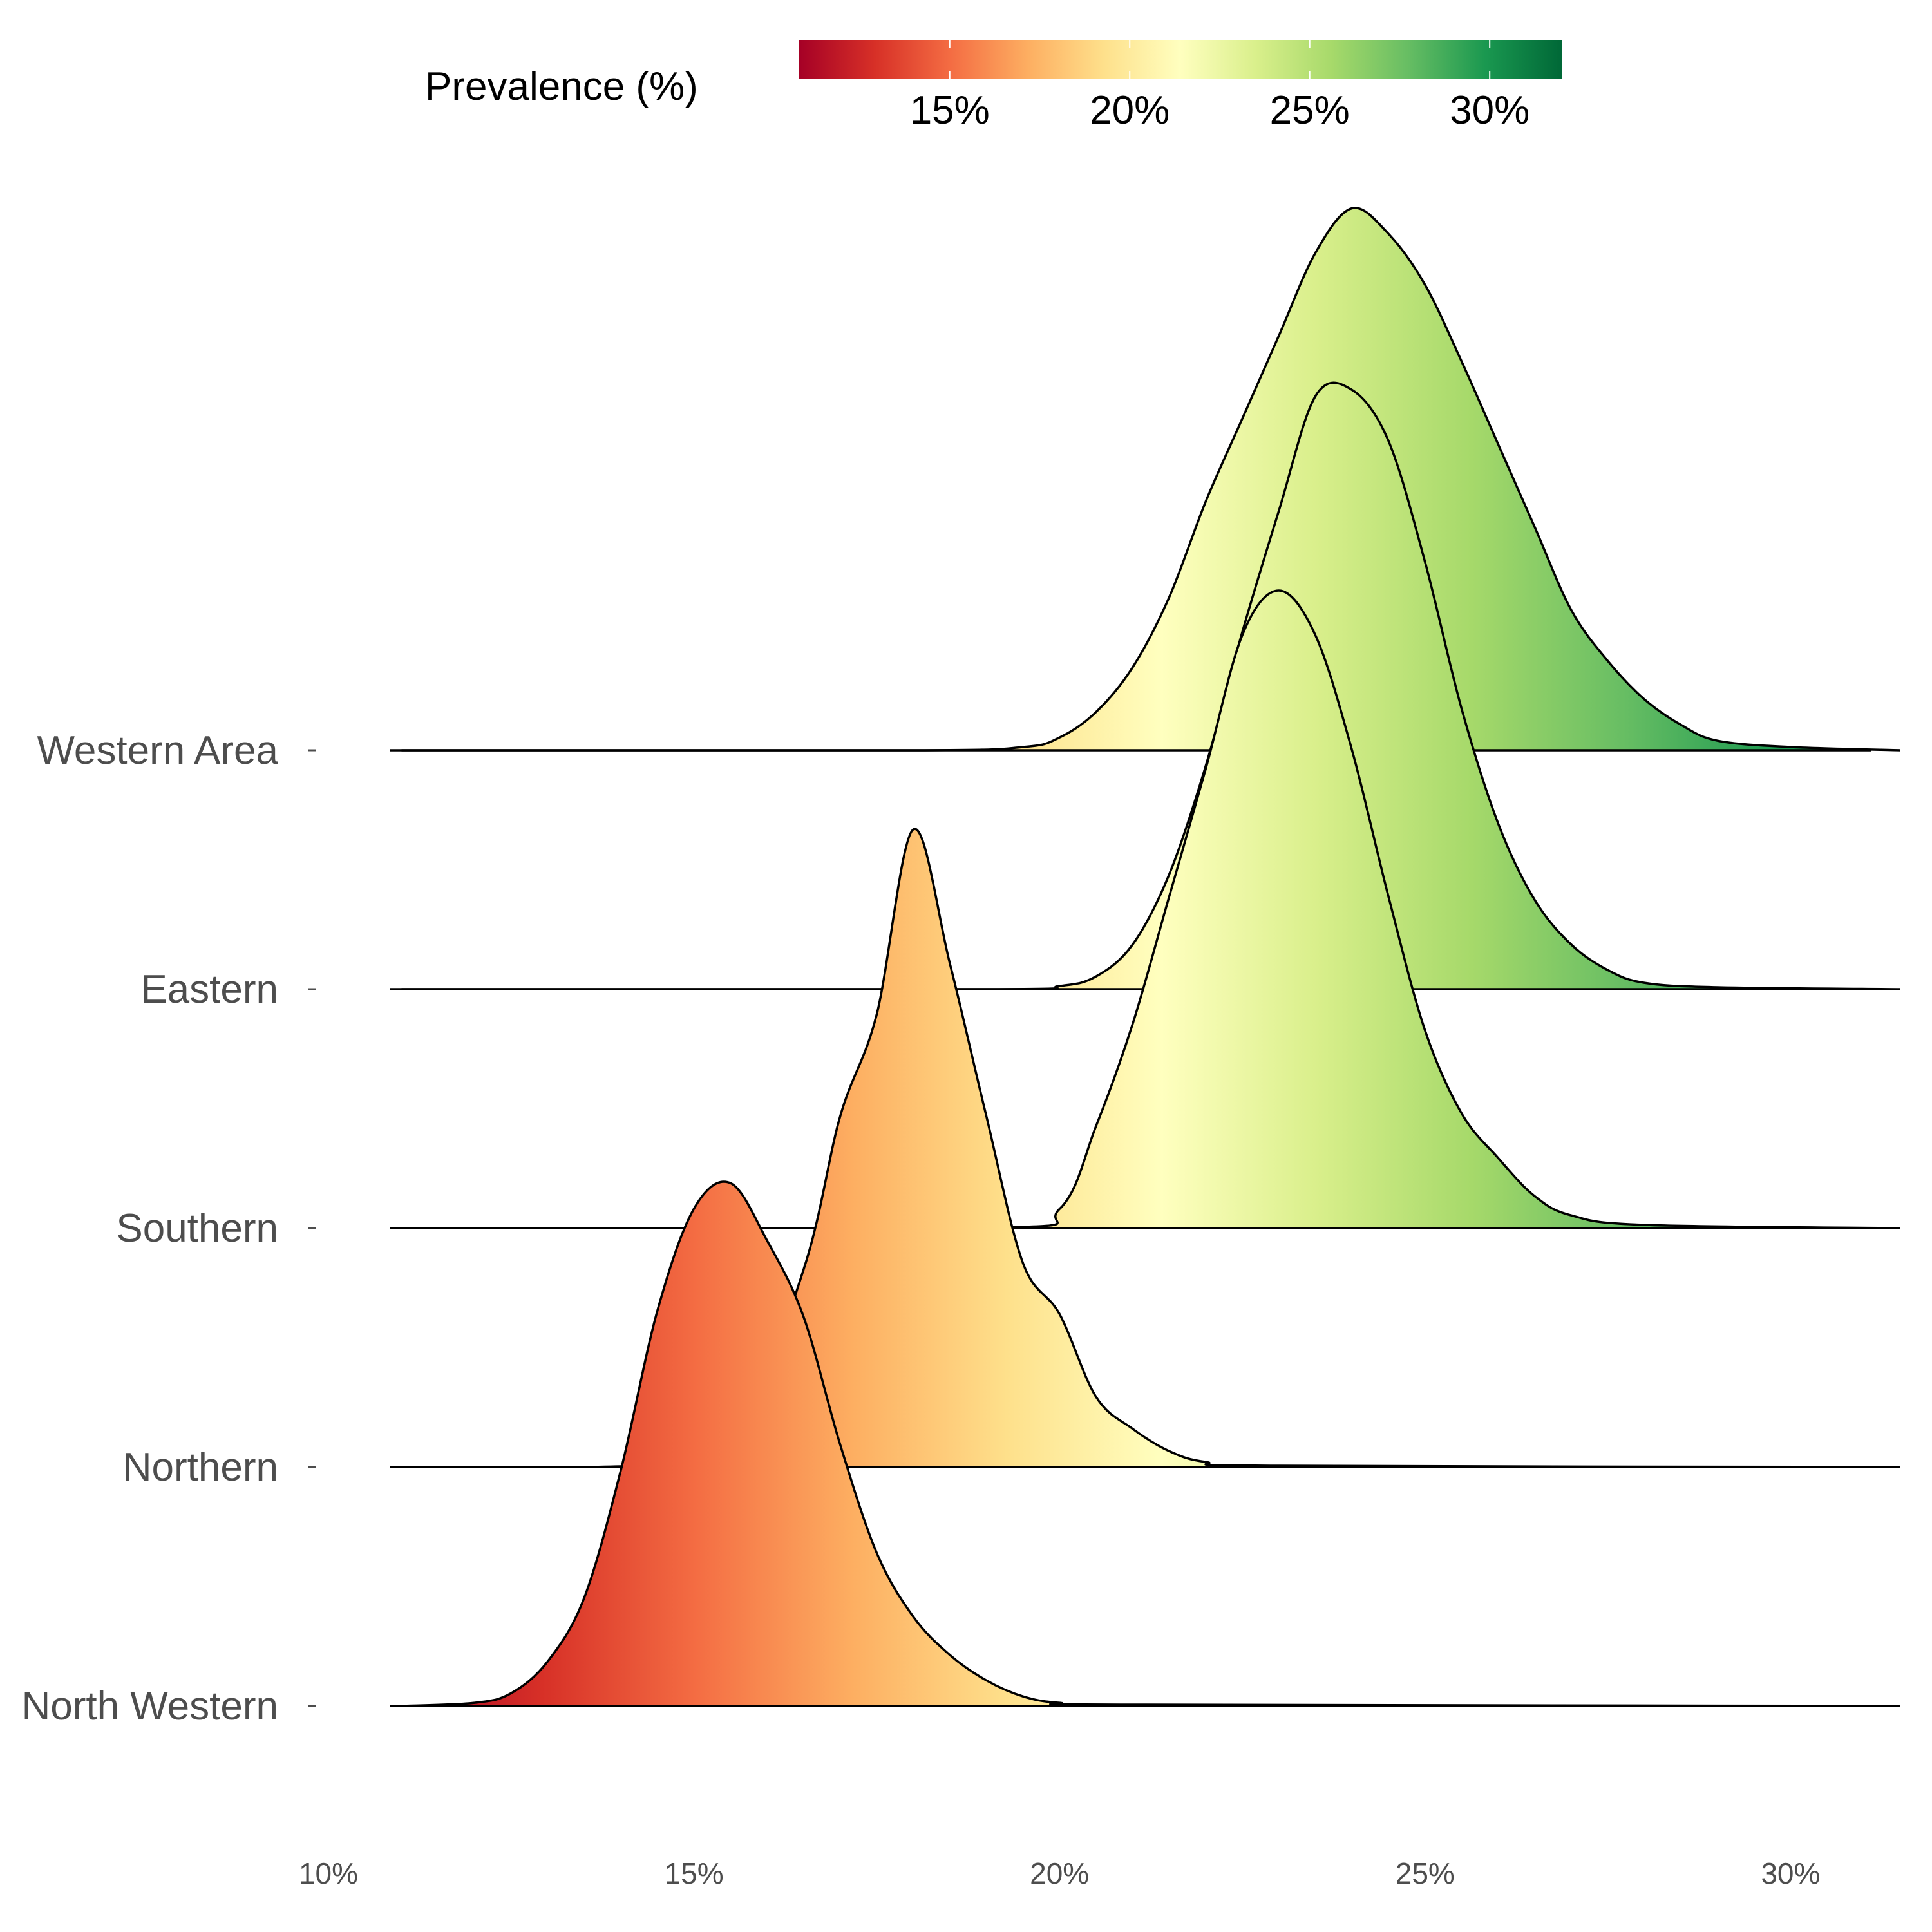 This screenshot has height=1932, width=1932. I want to click on x-axis: 10% 15% 20% 25% 30%, so click(1060, 1874).